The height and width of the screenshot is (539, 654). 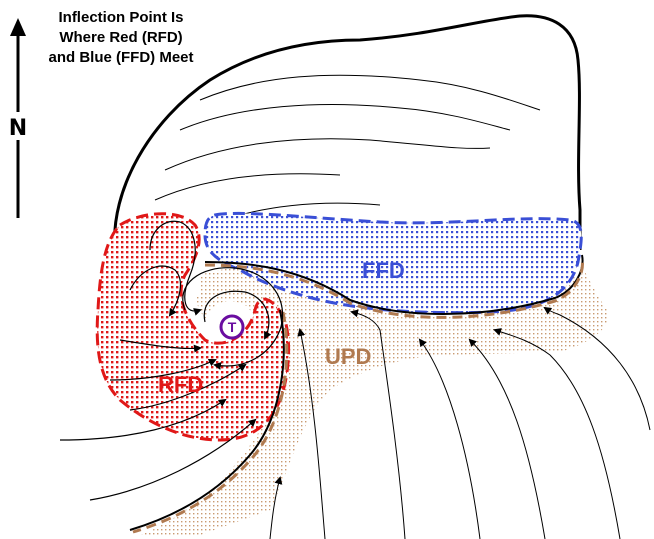 I want to click on rfd-label: RFD, so click(x=180, y=384).